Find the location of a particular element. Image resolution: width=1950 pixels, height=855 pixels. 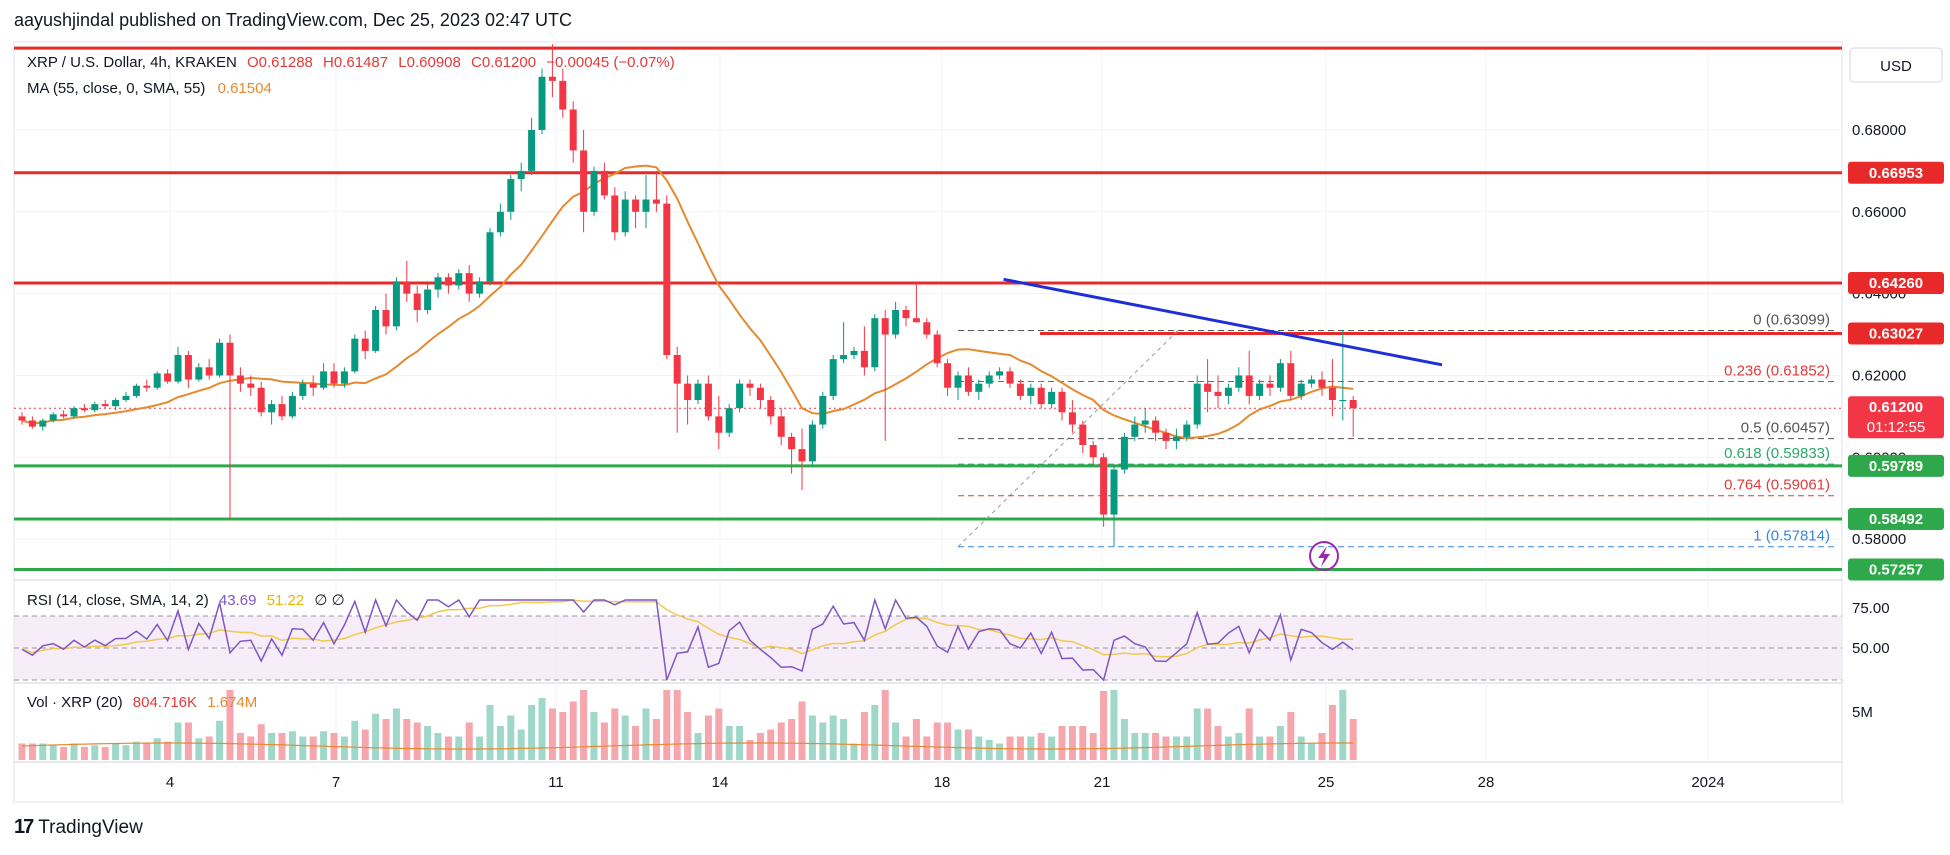

level-label-text: 0.57257 is located at coordinates (1896, 570).